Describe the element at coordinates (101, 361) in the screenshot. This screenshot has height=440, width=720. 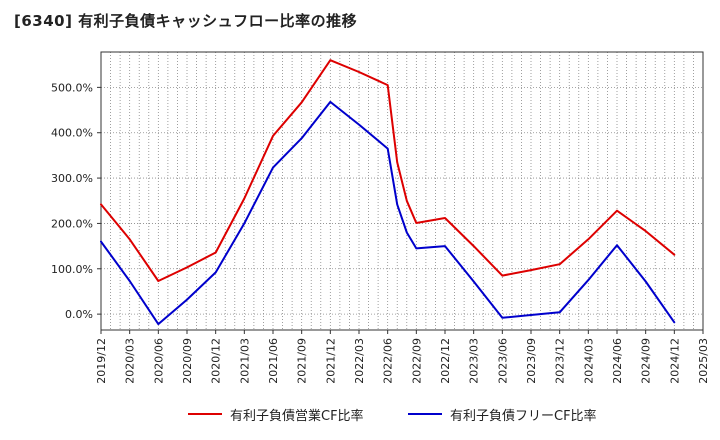
I see `x-tick-label: 2019/12` at that location.